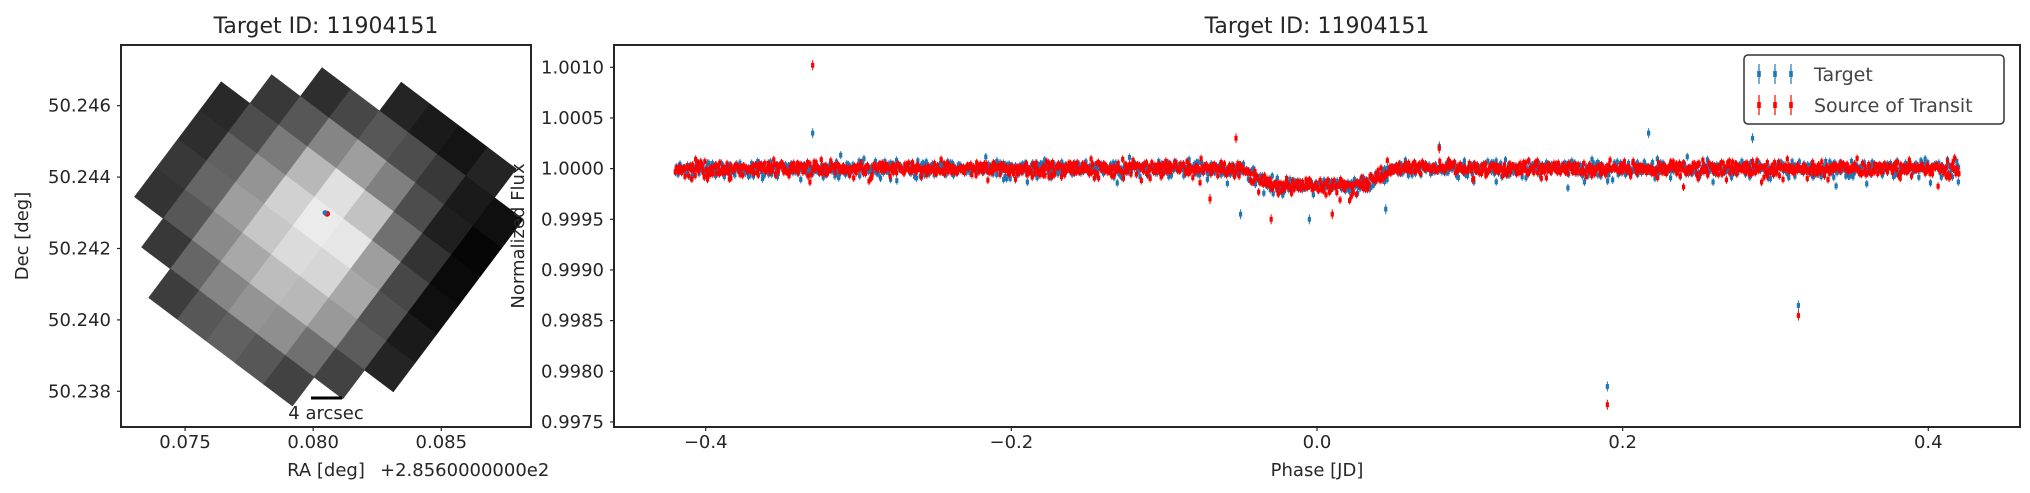  What do you see at coordinates (326, 410) in the screenshot?
I see `scale-bar: 4 arcsec` at bounding box center [326, 410].